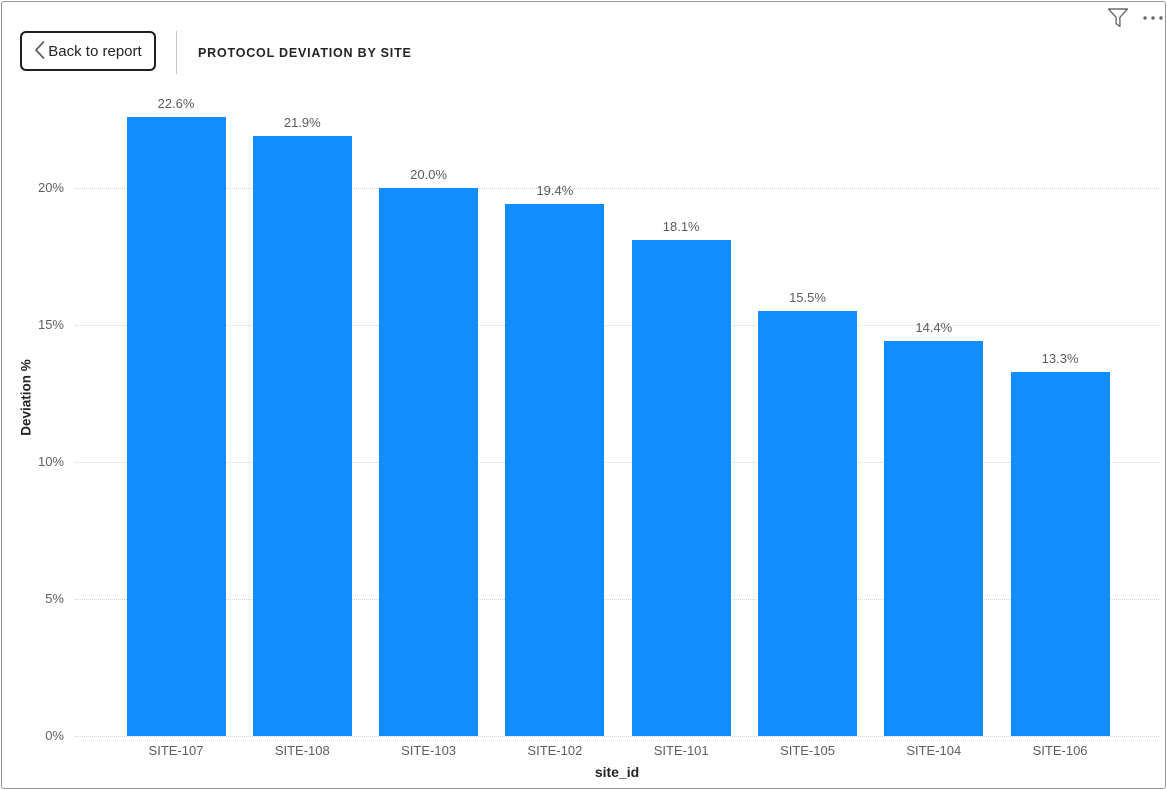 The width and height of the screenshot is (1167, 790). What do you see at coordinates (617, 772) in the screenshot?
I see `x-axis-title: site_id` at bounding box center [617, 772].